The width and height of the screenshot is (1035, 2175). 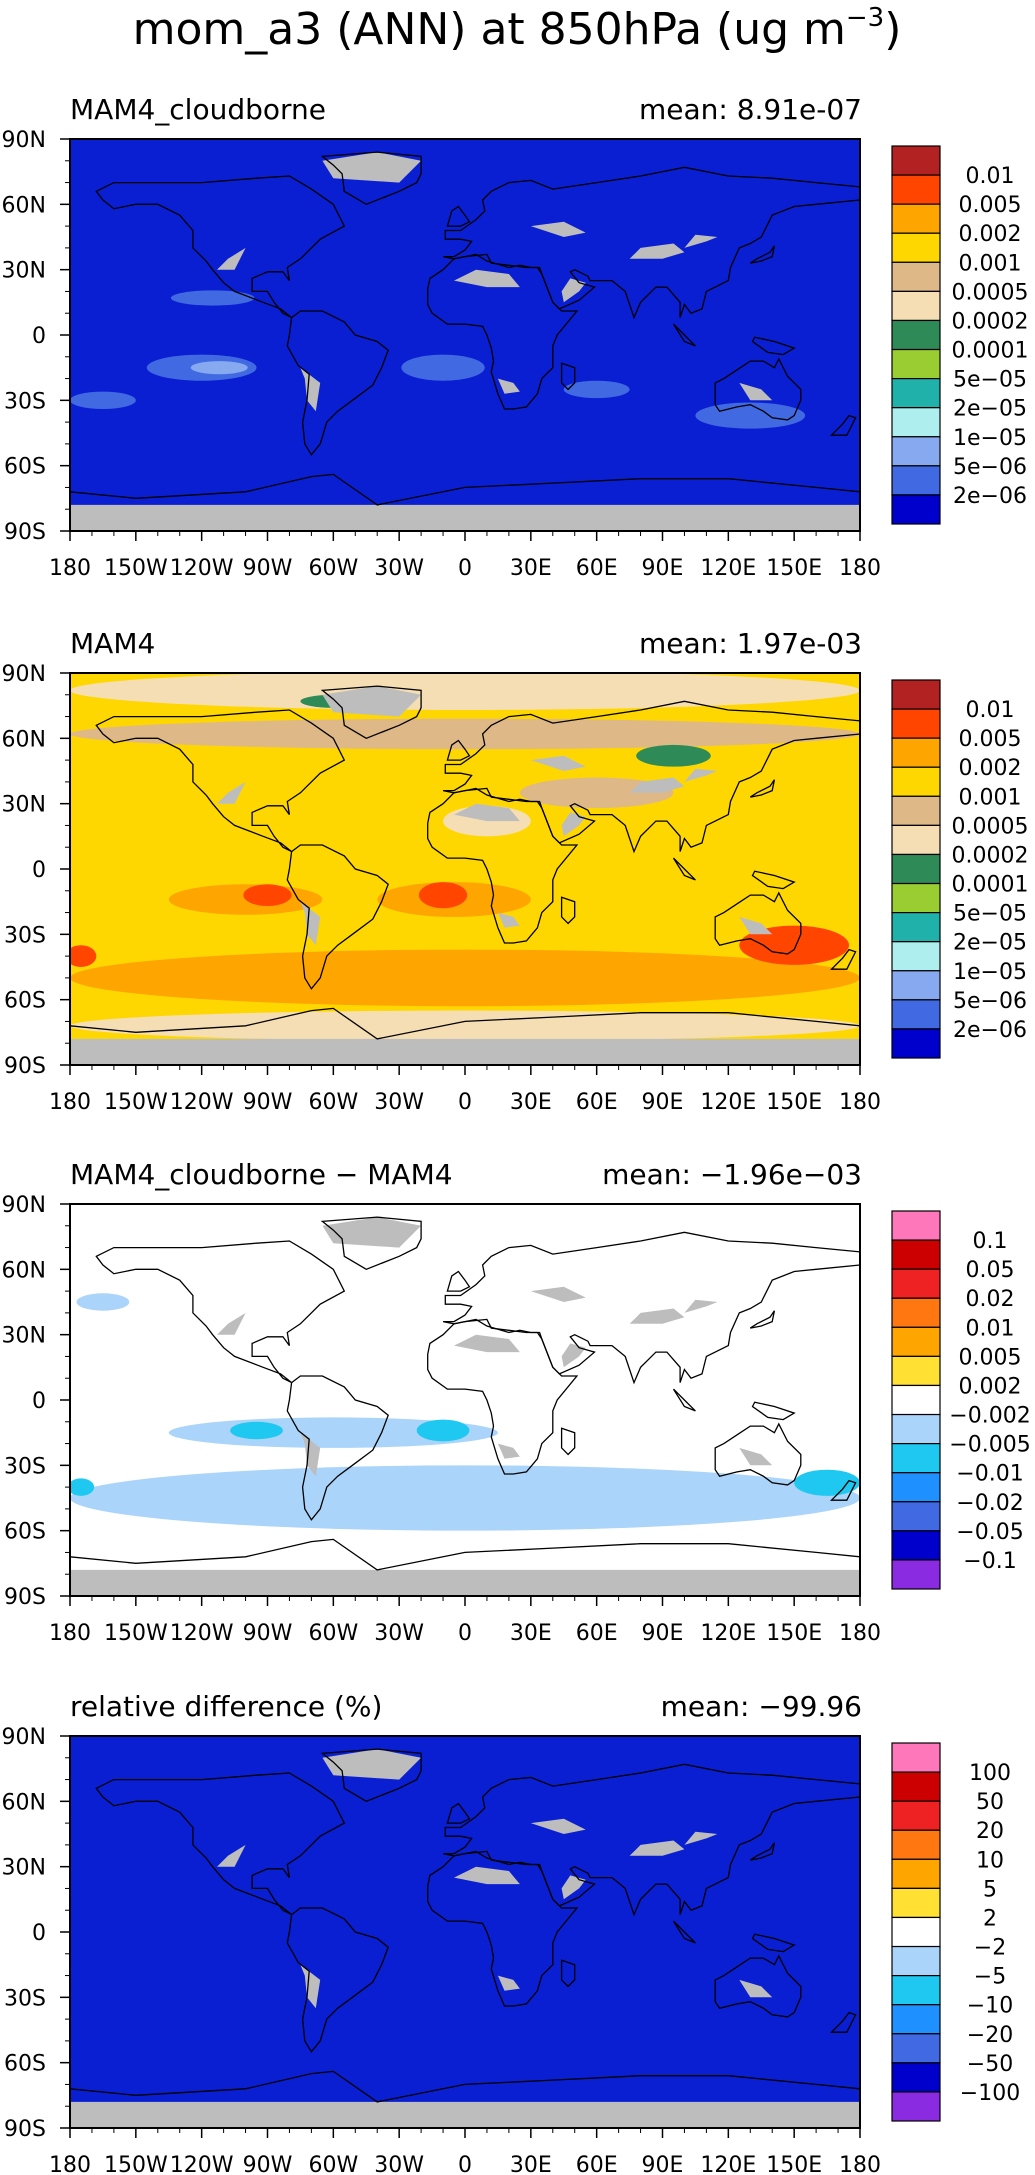 I want to click on figure-title-exponent: −3, so click(x=865, y=18).